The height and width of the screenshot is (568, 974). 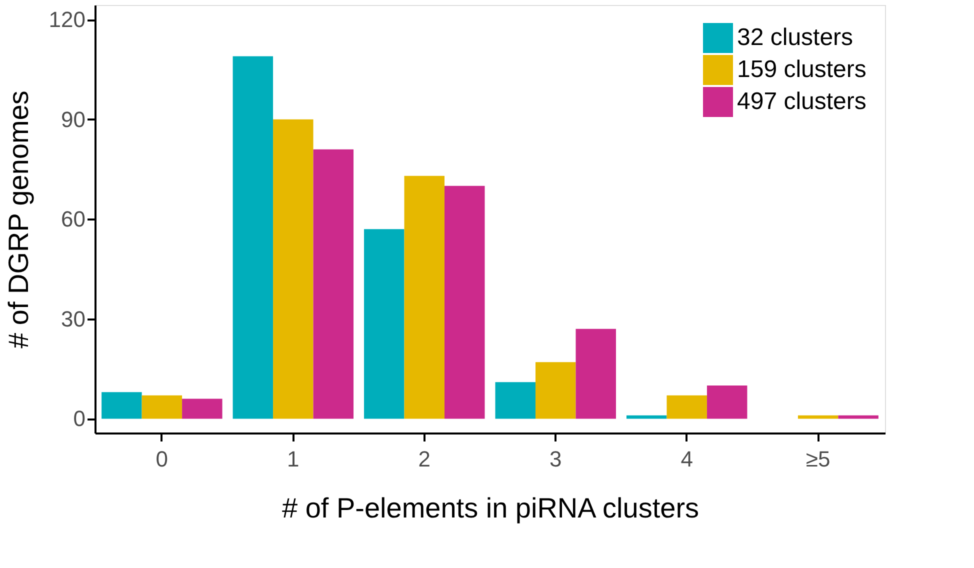 What do you see at coordinates (73, 319) in the screenshot?
I see `y-tick-label: 30` at bounding box center [73, 319].